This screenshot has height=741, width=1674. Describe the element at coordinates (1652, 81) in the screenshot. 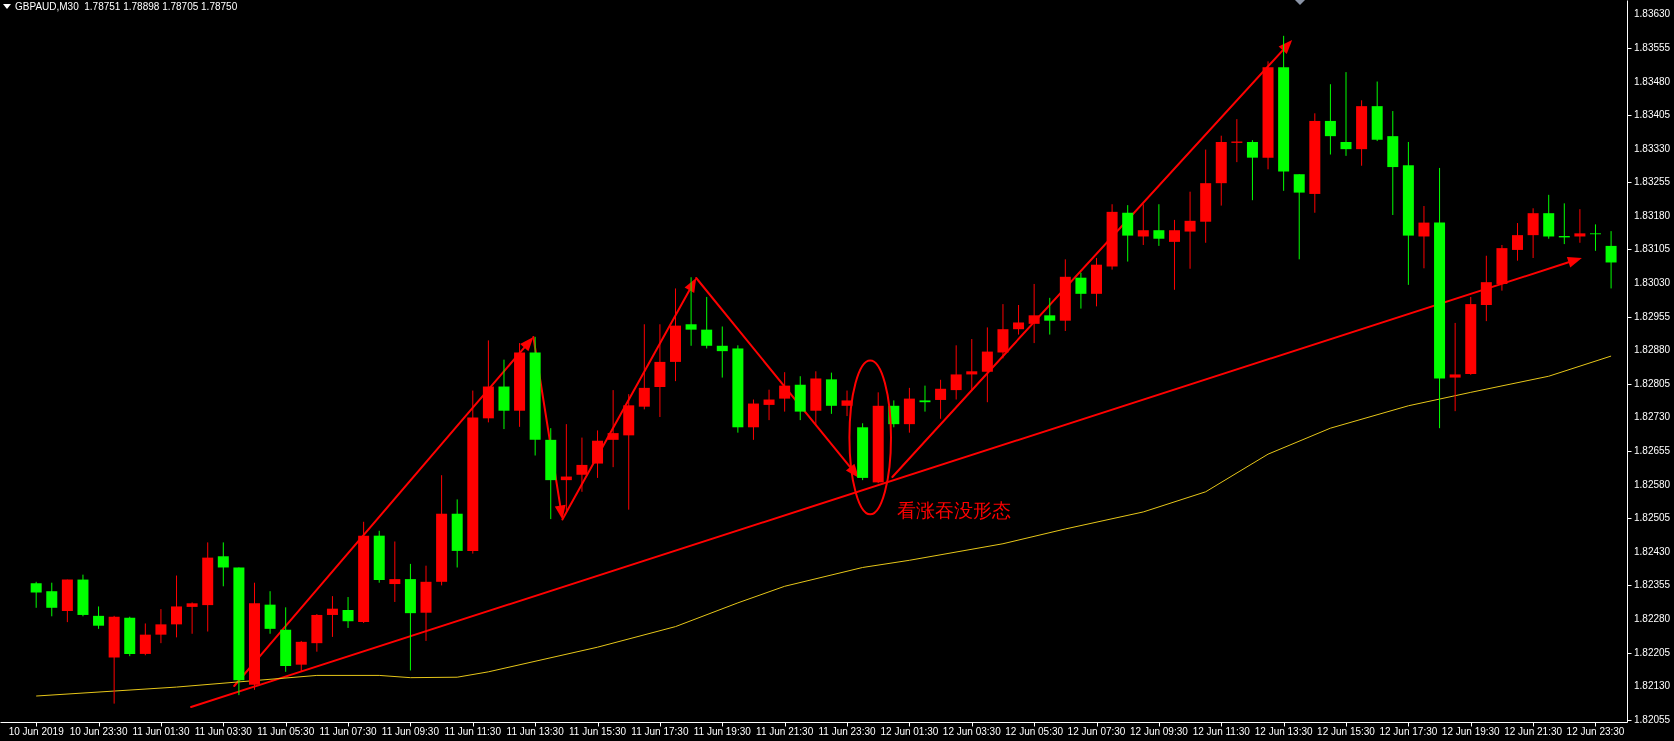

I see `y-tick-label: 1.83480` at that location.